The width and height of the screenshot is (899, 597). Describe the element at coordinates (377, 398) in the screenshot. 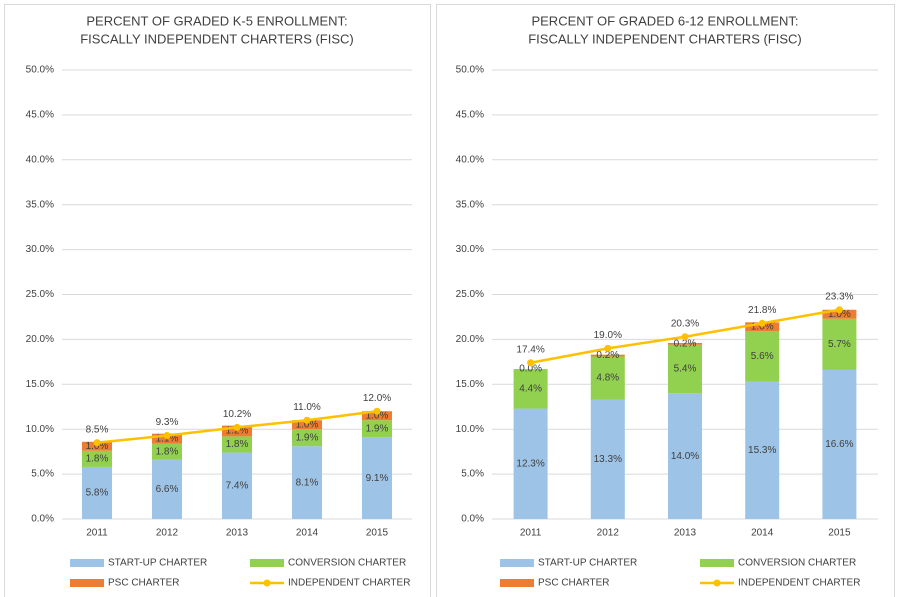

I see `data-label: 12.0%` at that location.